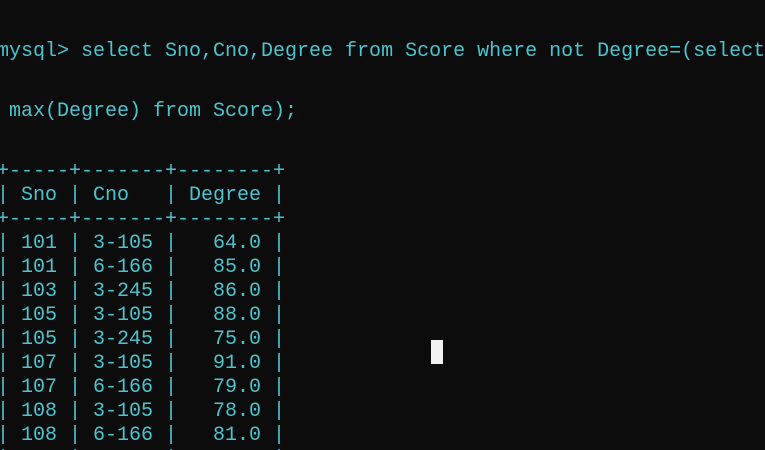  Describe the element at coordinates (143, 315) in the screenshot. I see `table-line: | 105 | 3-105 | 88.0 |` at that location.